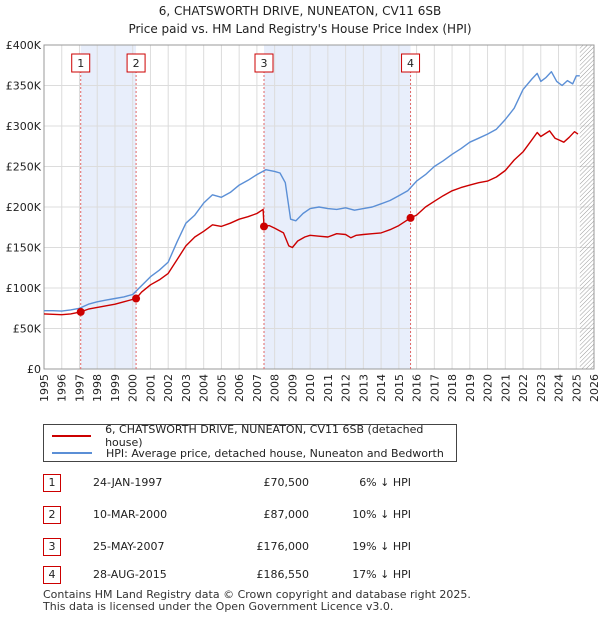  What do you see at coordinates (72, 453) in the screenshot?
I see `legend-swatch-hpi` at bounding box center [72, 453].